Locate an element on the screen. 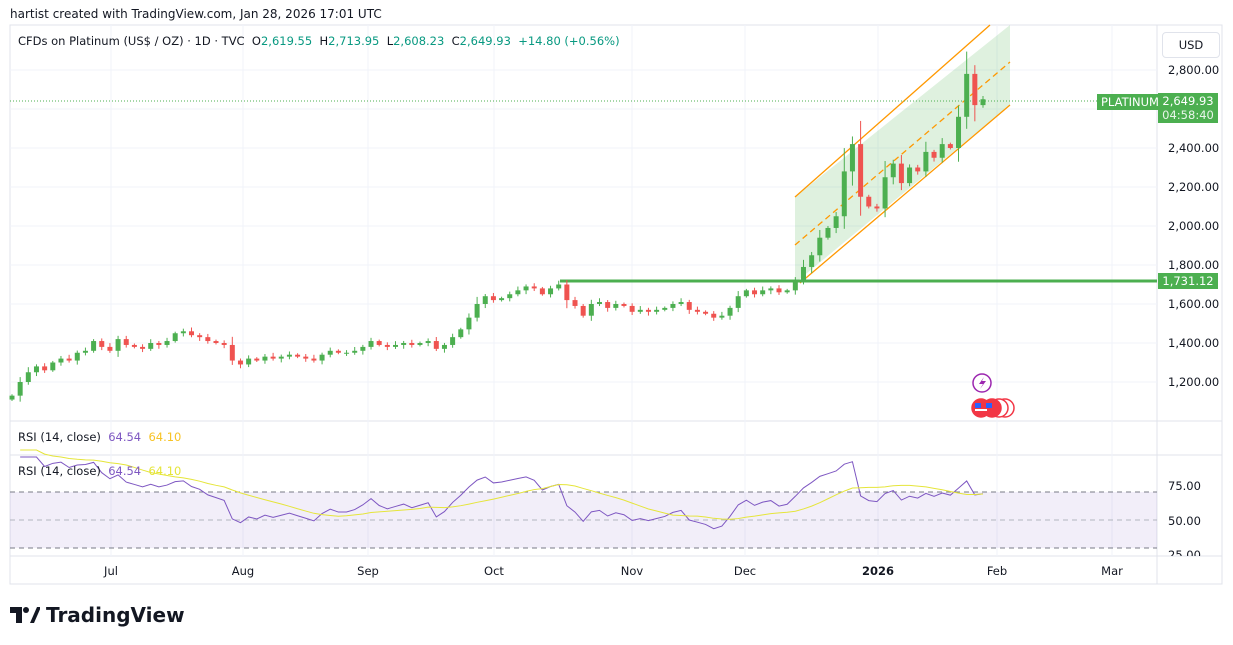 The width and height of the screenshot is (1233, 645). time-tick: Oct is located at coordinates (494, 571).